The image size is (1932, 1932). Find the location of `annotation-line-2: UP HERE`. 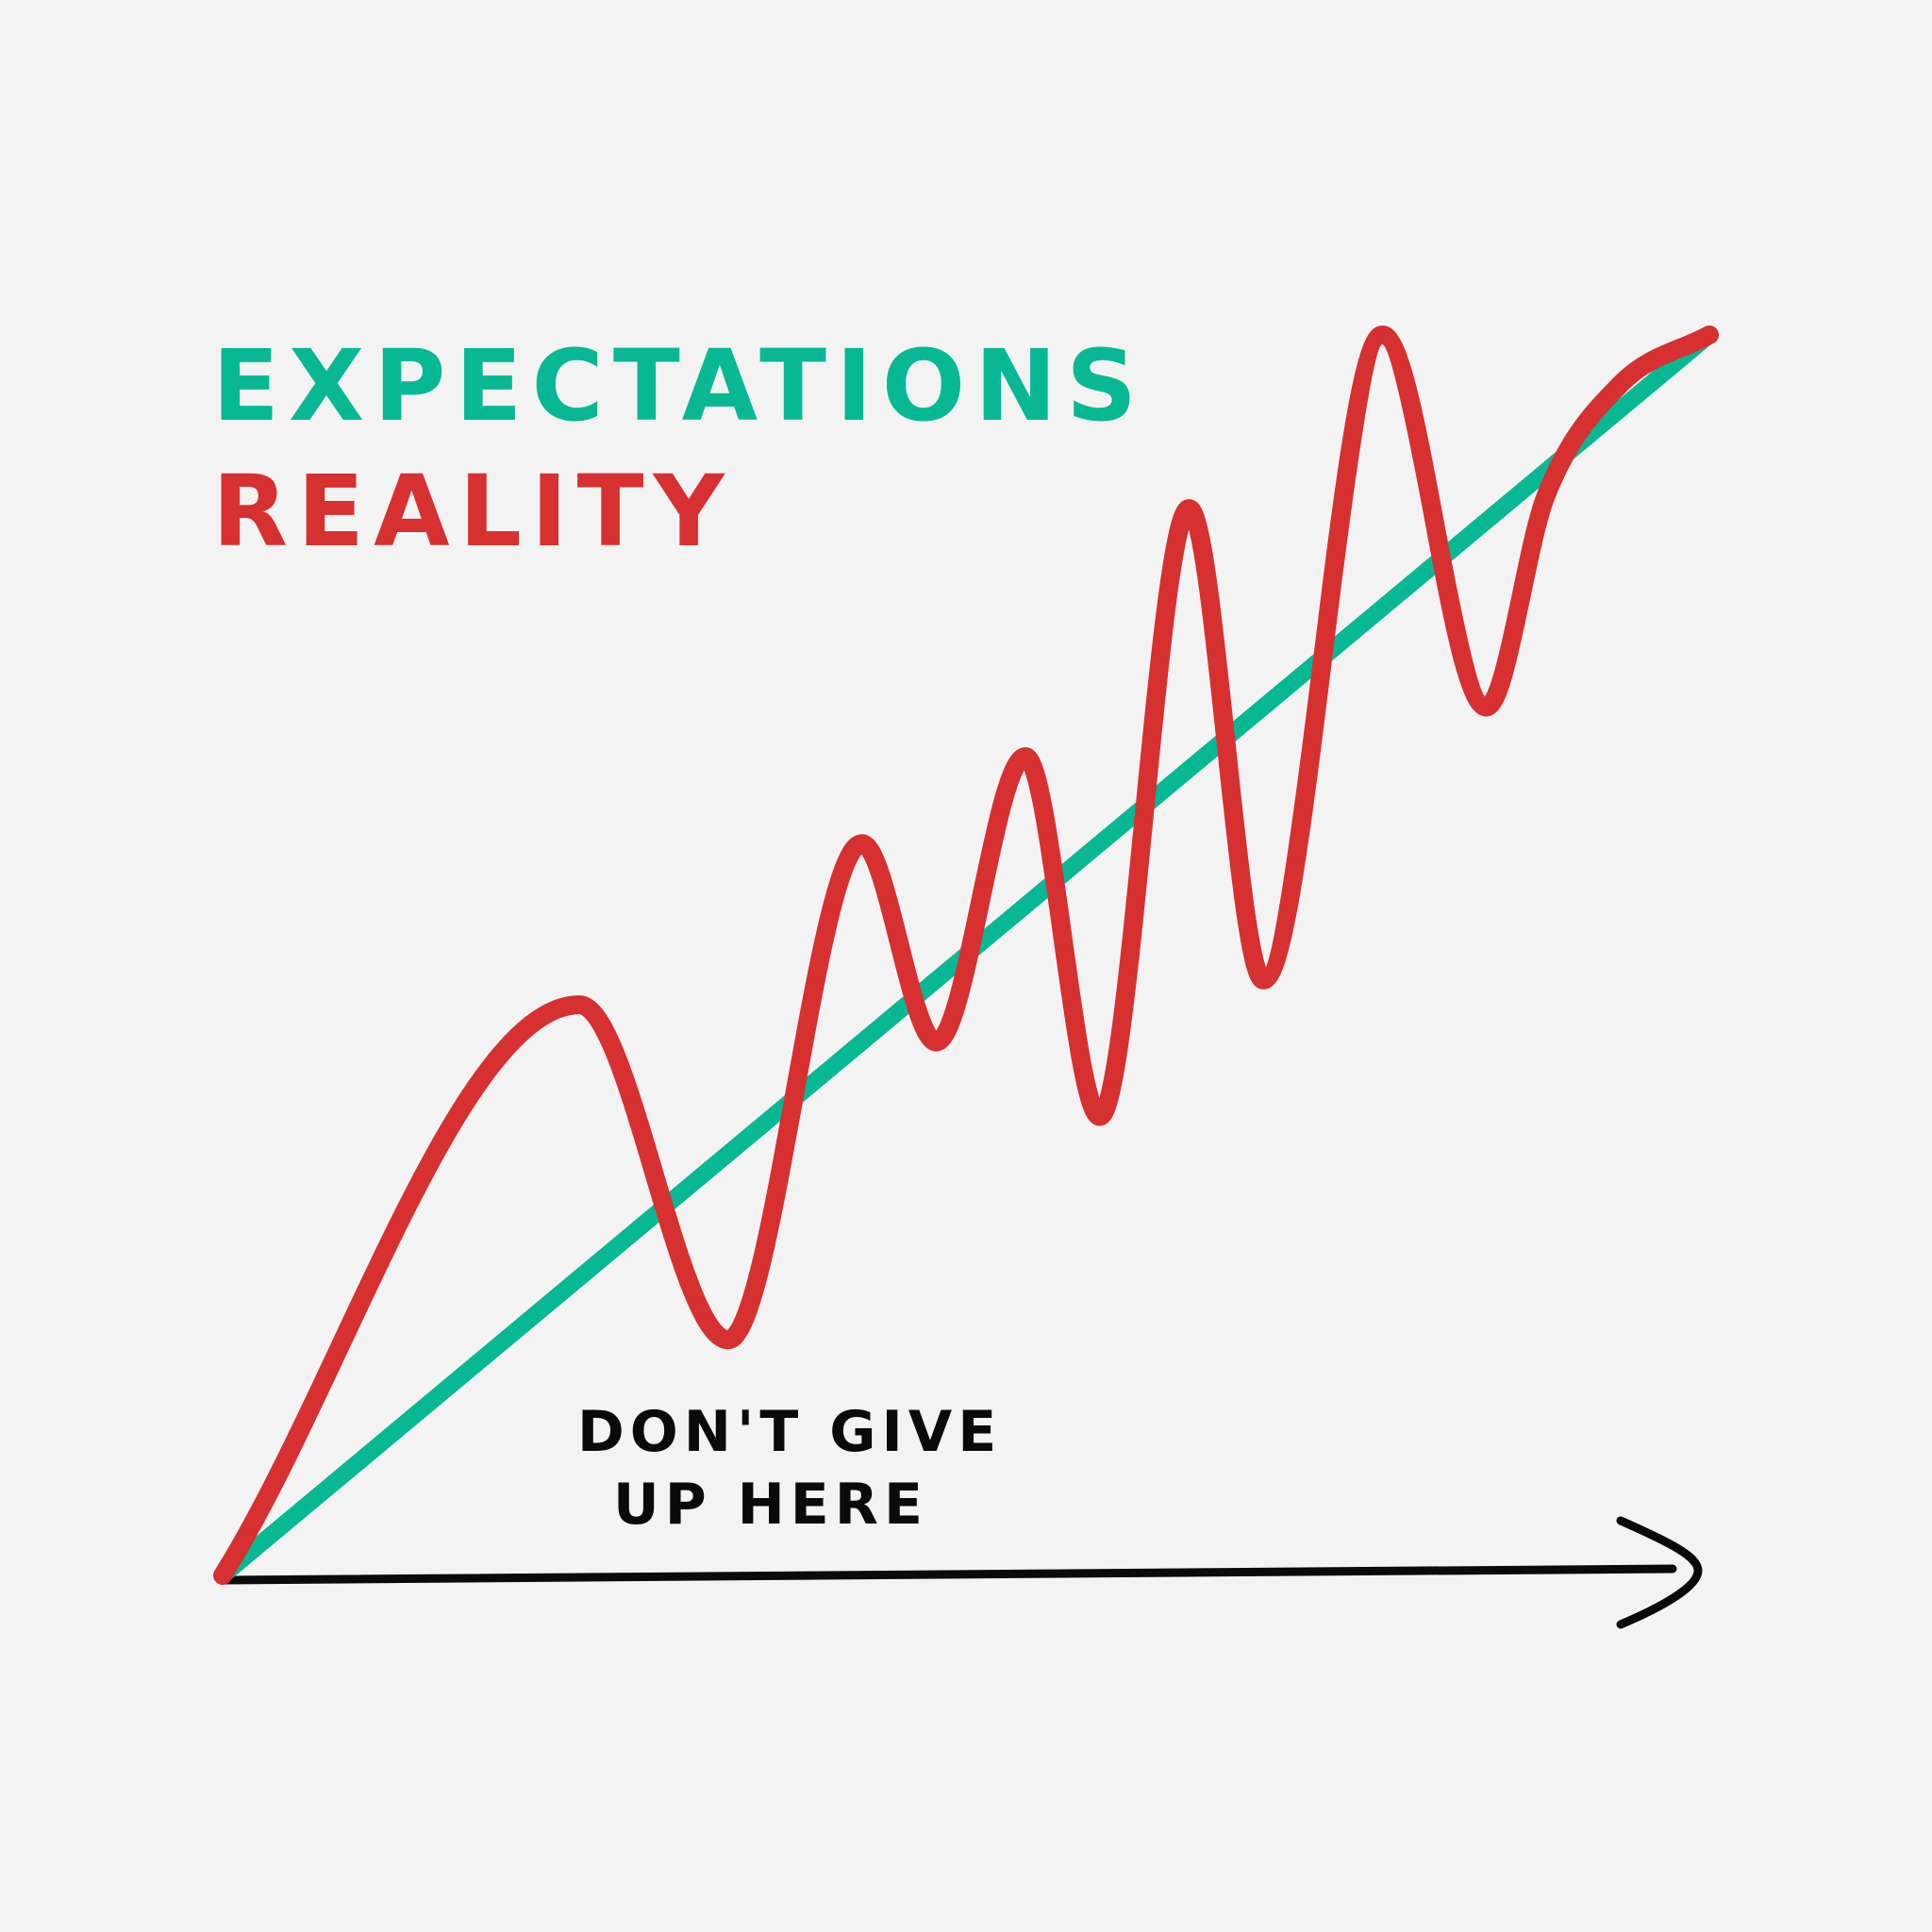

annotation-line-2: UP HERE is located at coordinates (770, 1505).